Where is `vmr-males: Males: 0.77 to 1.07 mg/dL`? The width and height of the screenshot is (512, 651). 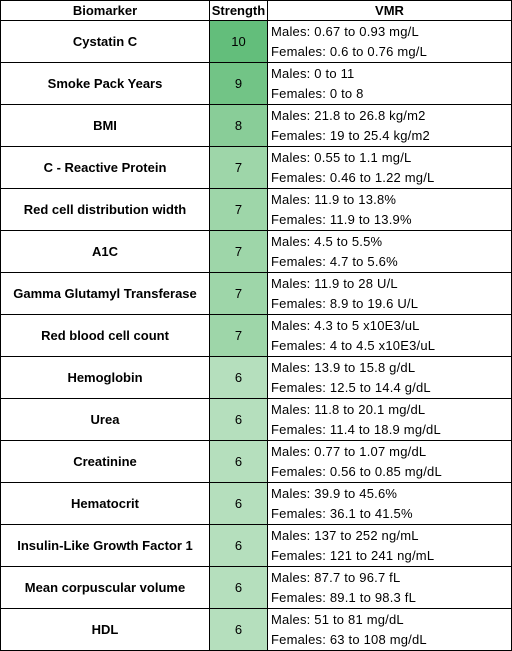
vmr-males: Males: 0.77 to 1.07 mg/dL is located at coordinates (349, 451).